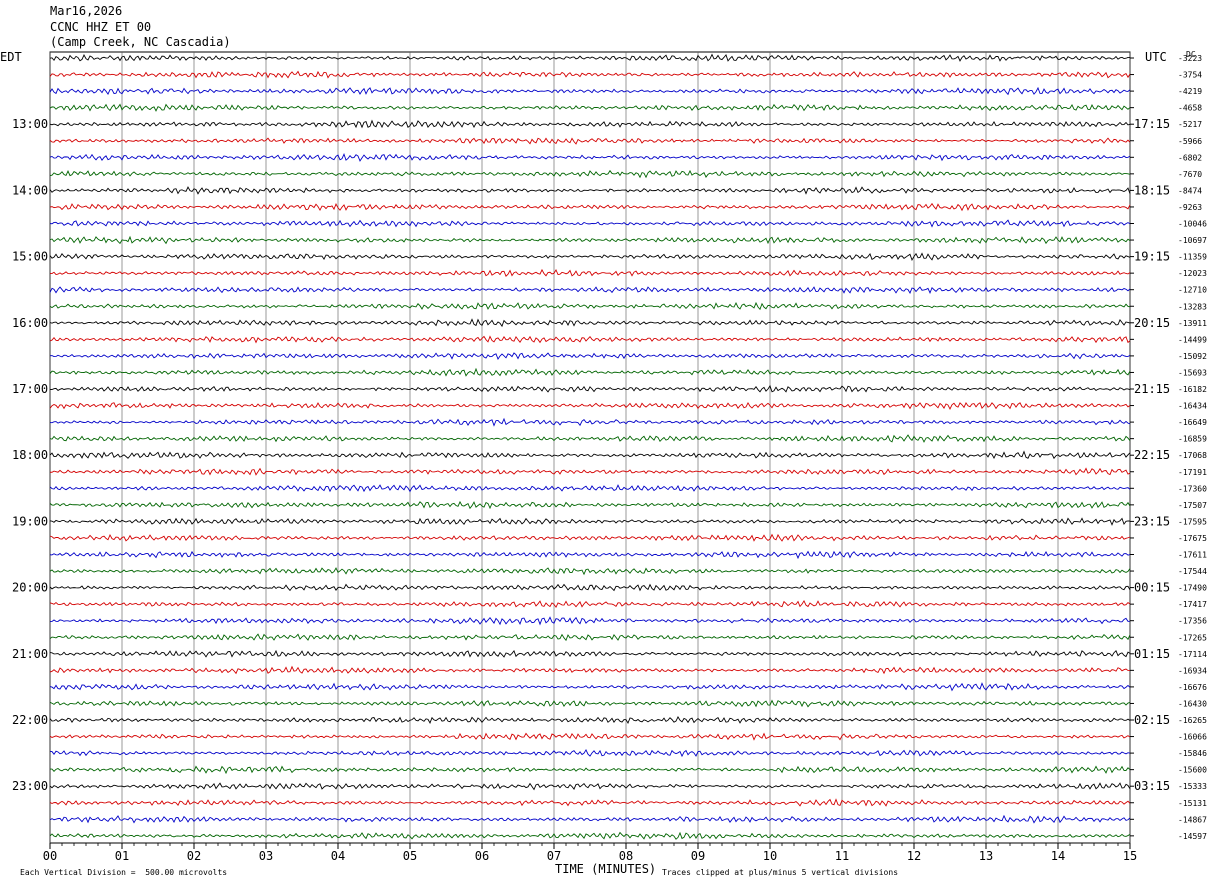 The height and width of the screenshot is (886, 1210). What do you see at coordinates (1192, 306) in the screenshot?
I see `dc-offset-label: -13283` at bounding box center [1192, 306].